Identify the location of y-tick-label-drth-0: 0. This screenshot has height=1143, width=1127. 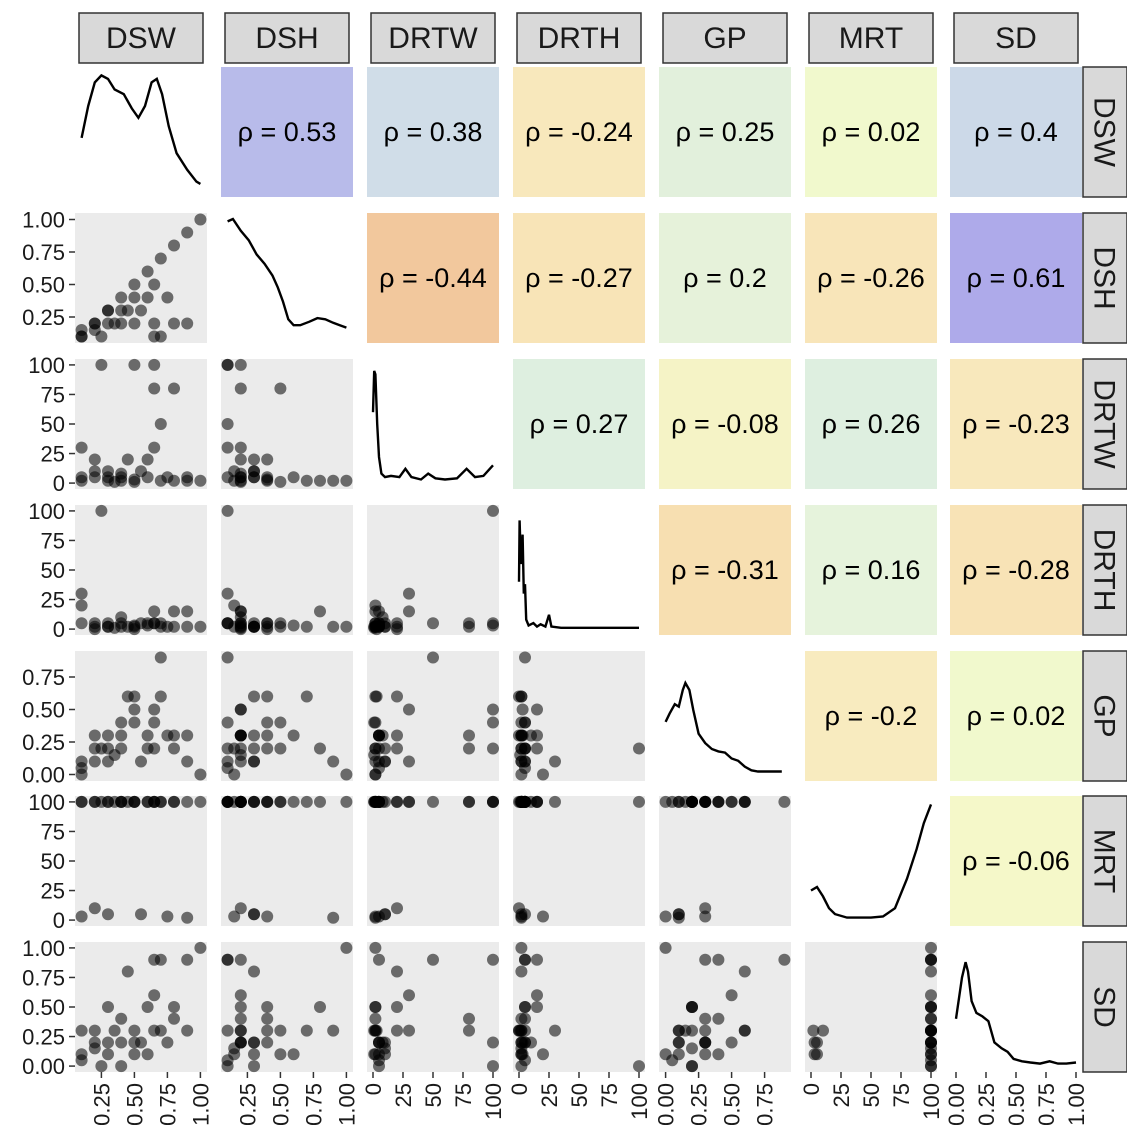
(59, 629).